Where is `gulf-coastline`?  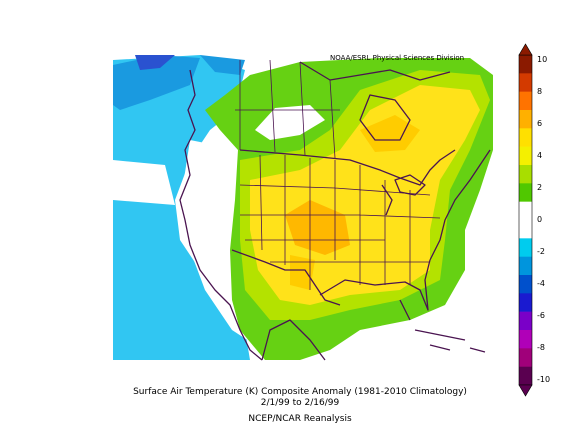 gulf-coastline is located at coordinates (375, 285).